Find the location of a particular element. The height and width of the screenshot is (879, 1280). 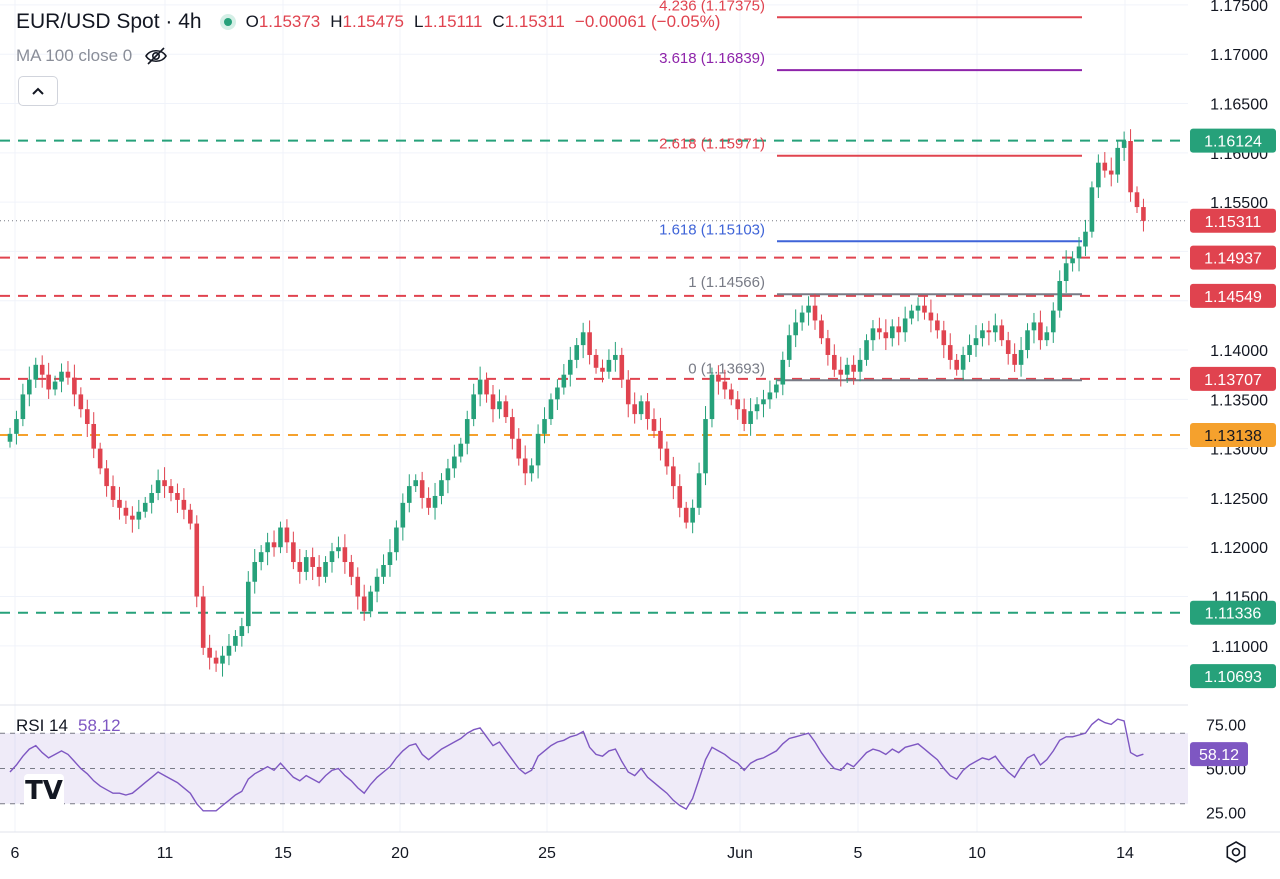

symbol-title: EUR/USD Spot · 4h is located at coordinates (109, 21).